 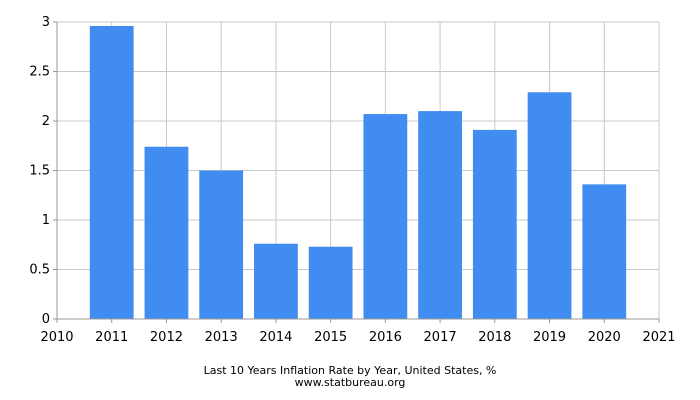 I want to click on y-tick-label: 2.5, so click(x=39, y=72).